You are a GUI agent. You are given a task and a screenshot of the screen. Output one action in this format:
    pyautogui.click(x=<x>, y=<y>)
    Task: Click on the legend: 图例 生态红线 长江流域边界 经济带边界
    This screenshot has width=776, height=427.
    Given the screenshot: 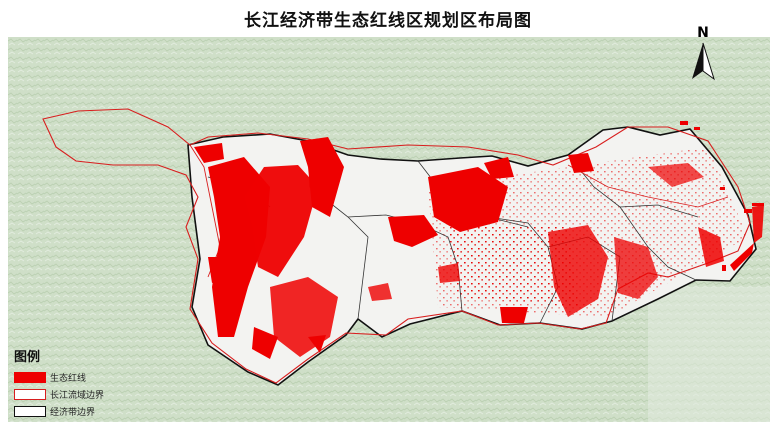 What is the action you would take?
    pyautogui.click(x=84, y=383)
    